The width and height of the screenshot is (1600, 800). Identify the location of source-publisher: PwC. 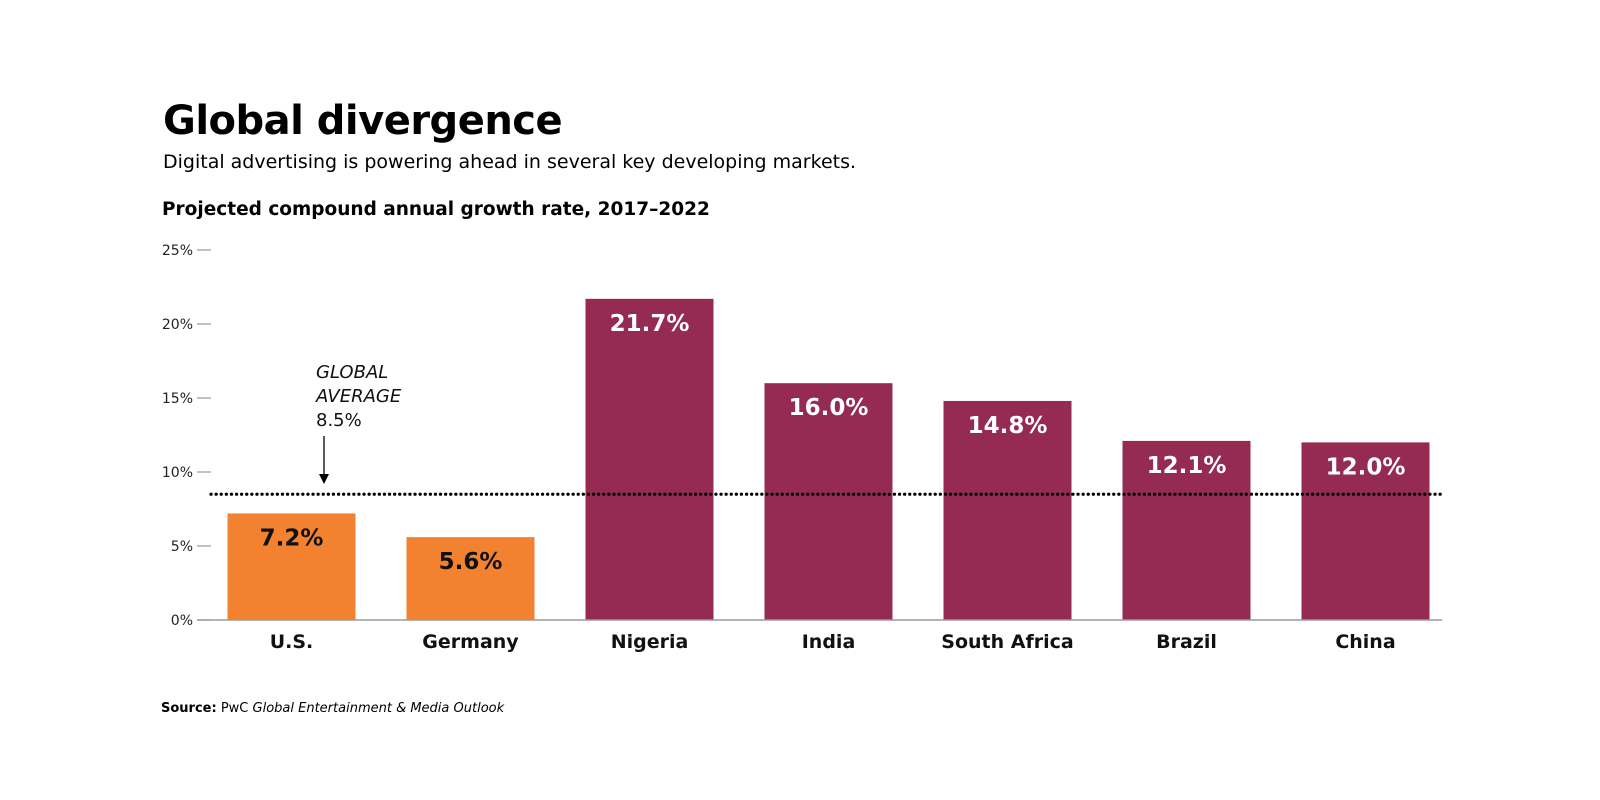
(234, 708).